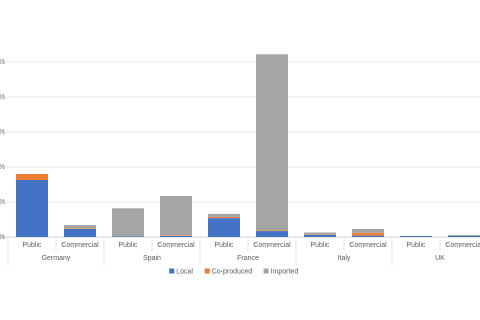 The height and width of the screenshot is (320, 480). Describe the element at coordinates (152, 258) in the screenshot. I see `group-label: Spain` at that location.